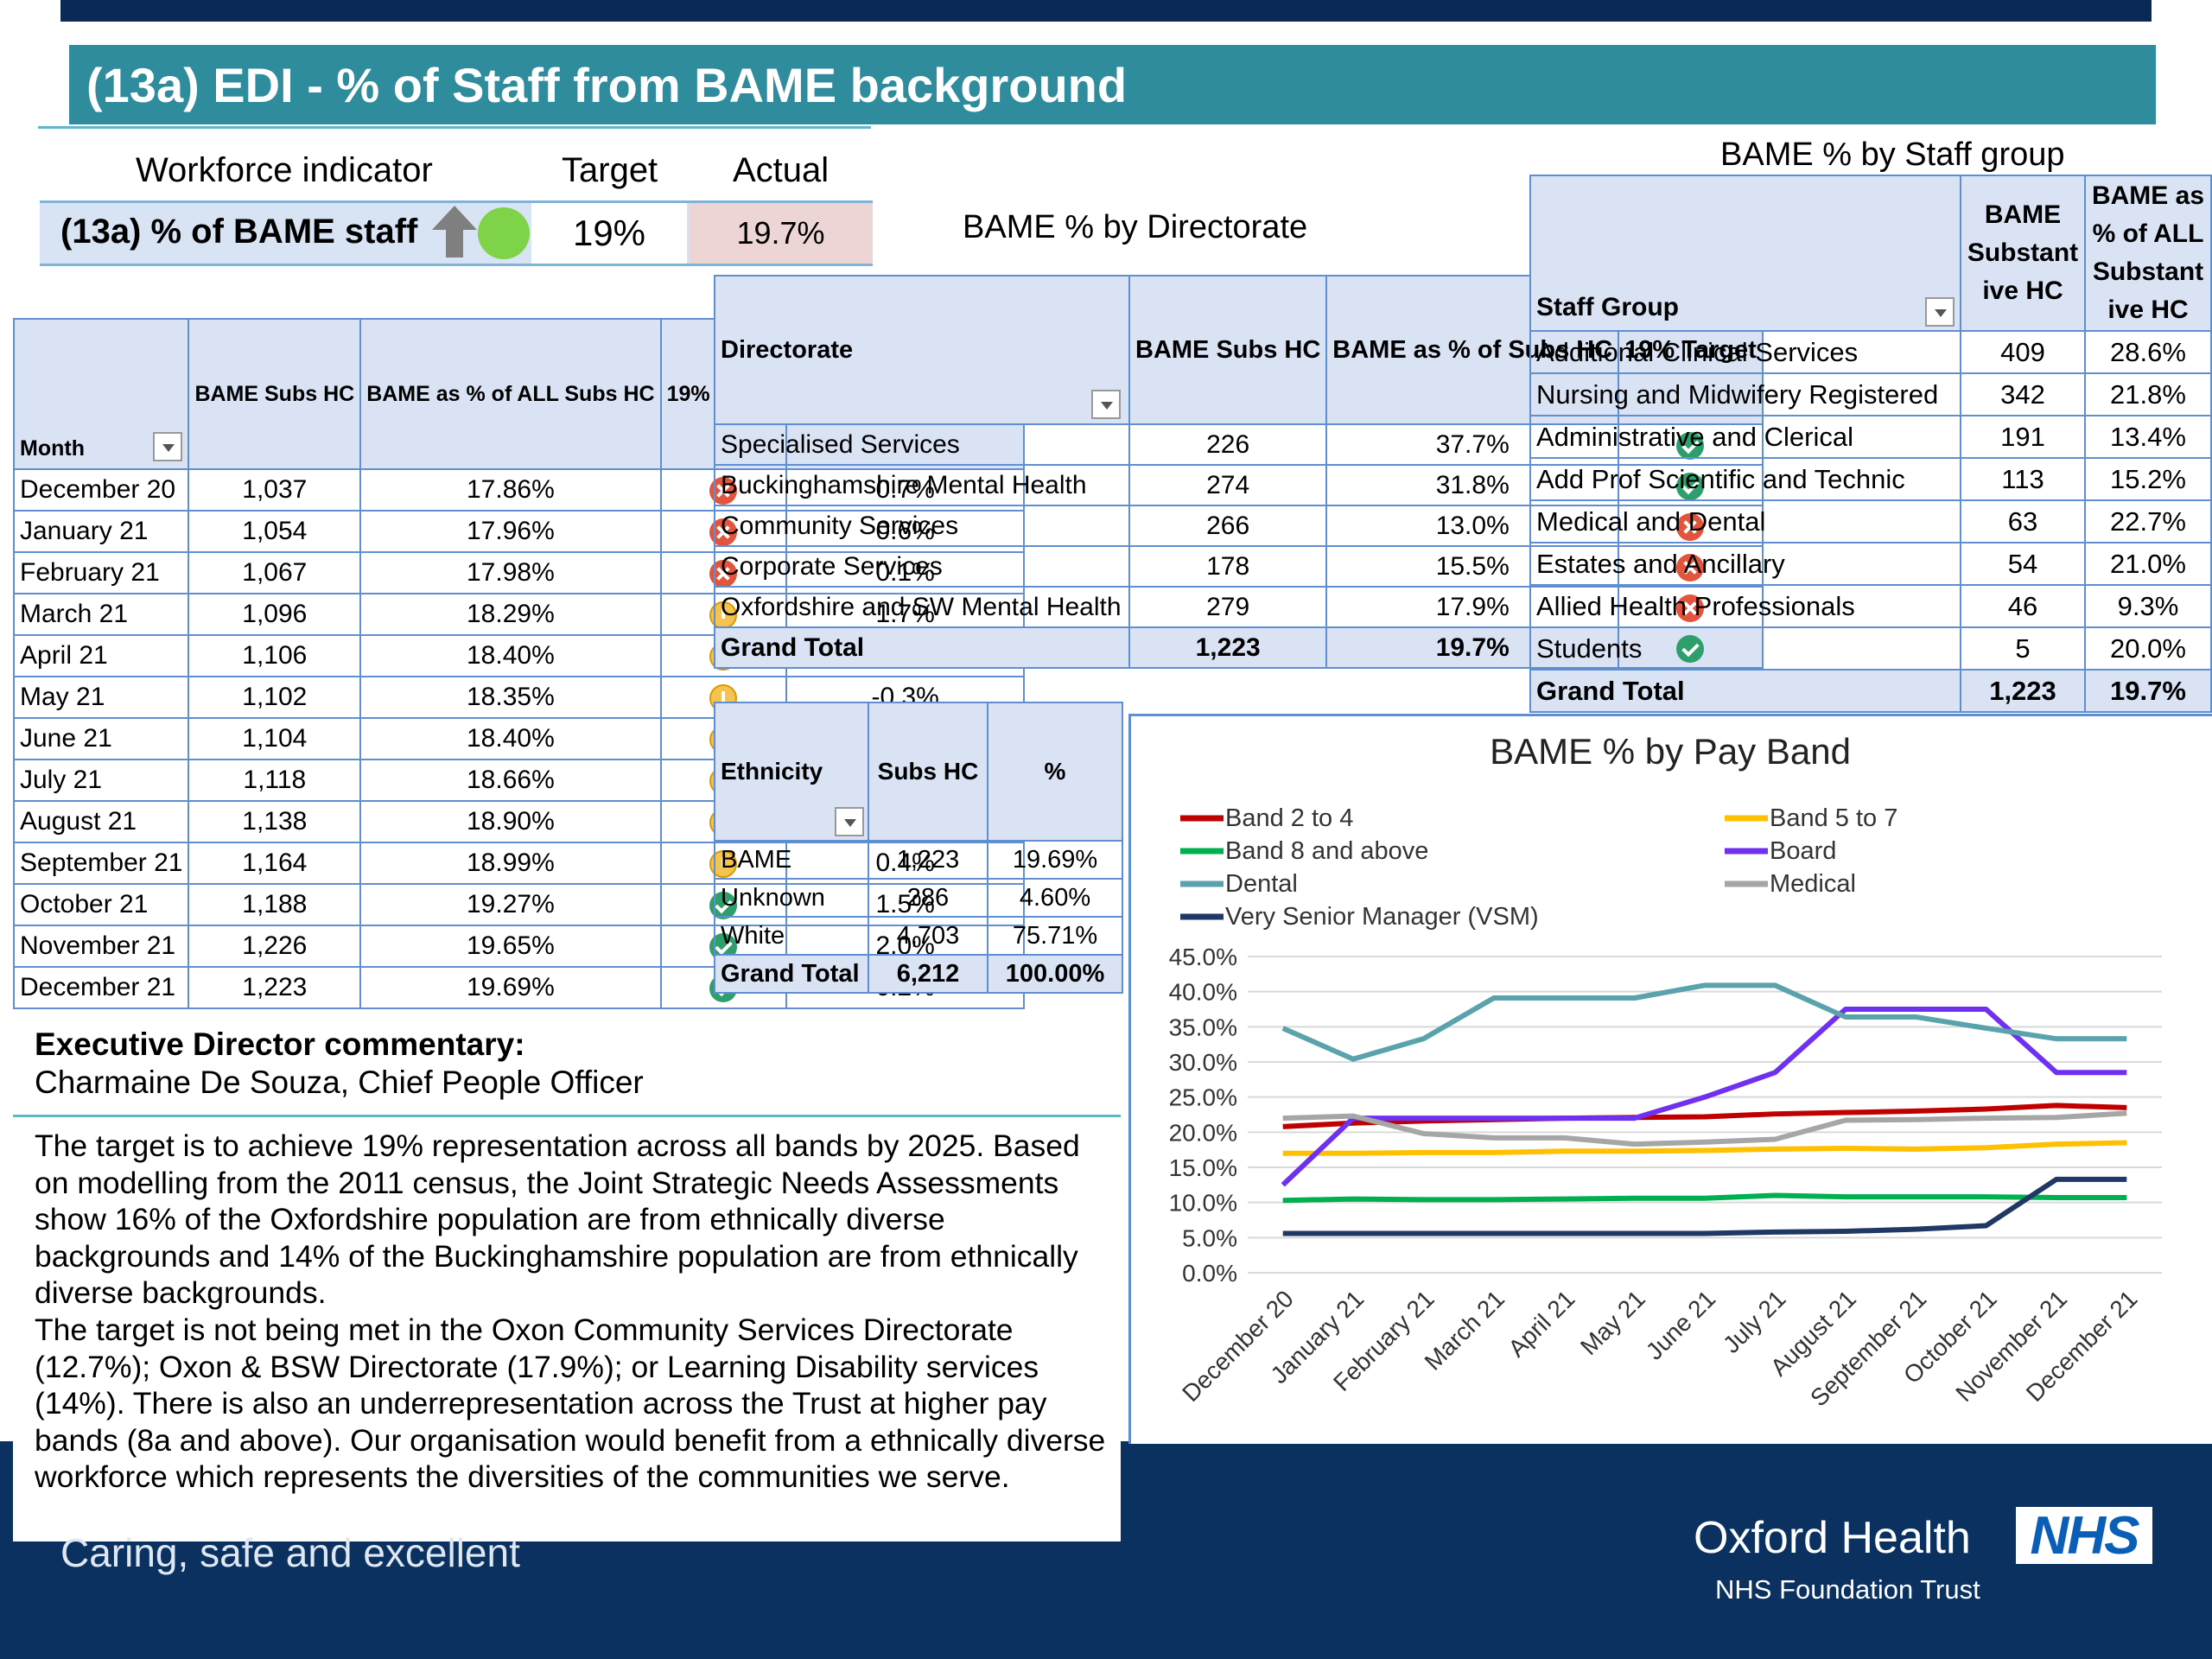 Image resolution: width=2212 pixels, height=1659 pixels. What do you see at coordinates (1055, 898) in the screenshot?
I see `pct-cell: 4.60%` at bounding box center [1055, 898].